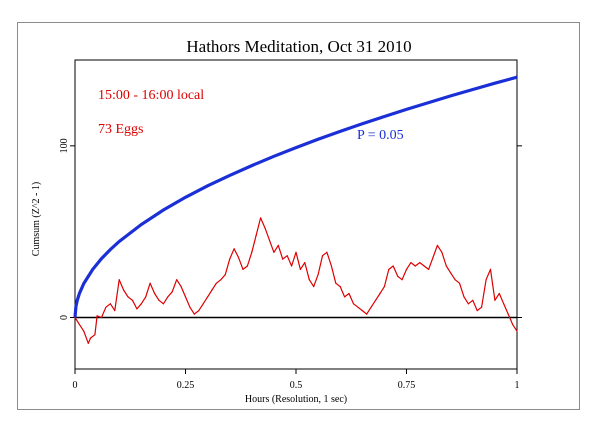 The width and height of the screenshot is (596, 427). I want to click on p-value-label: P = 0.05, so click(380, 135).